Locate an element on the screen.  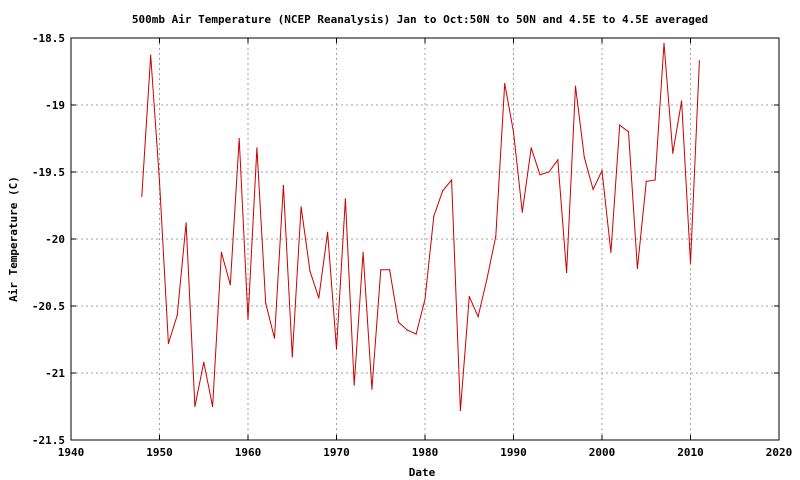
y-tick-label: -21 is located at coordinates (55, 373).